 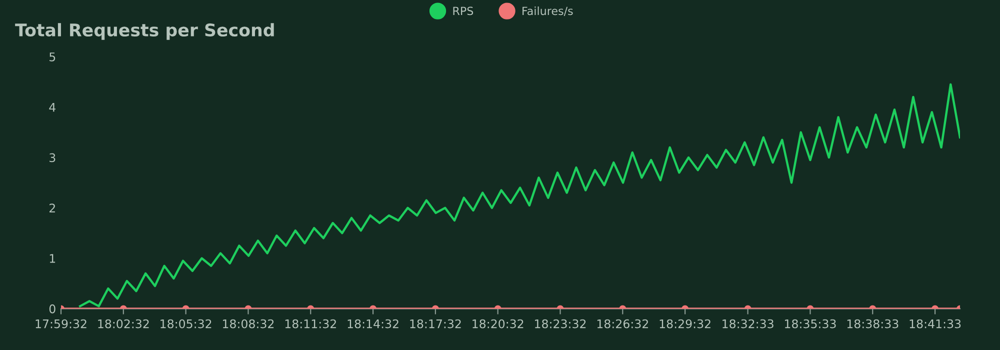 I want to click on y-tick-label: 4, so click(x=52, y=107).